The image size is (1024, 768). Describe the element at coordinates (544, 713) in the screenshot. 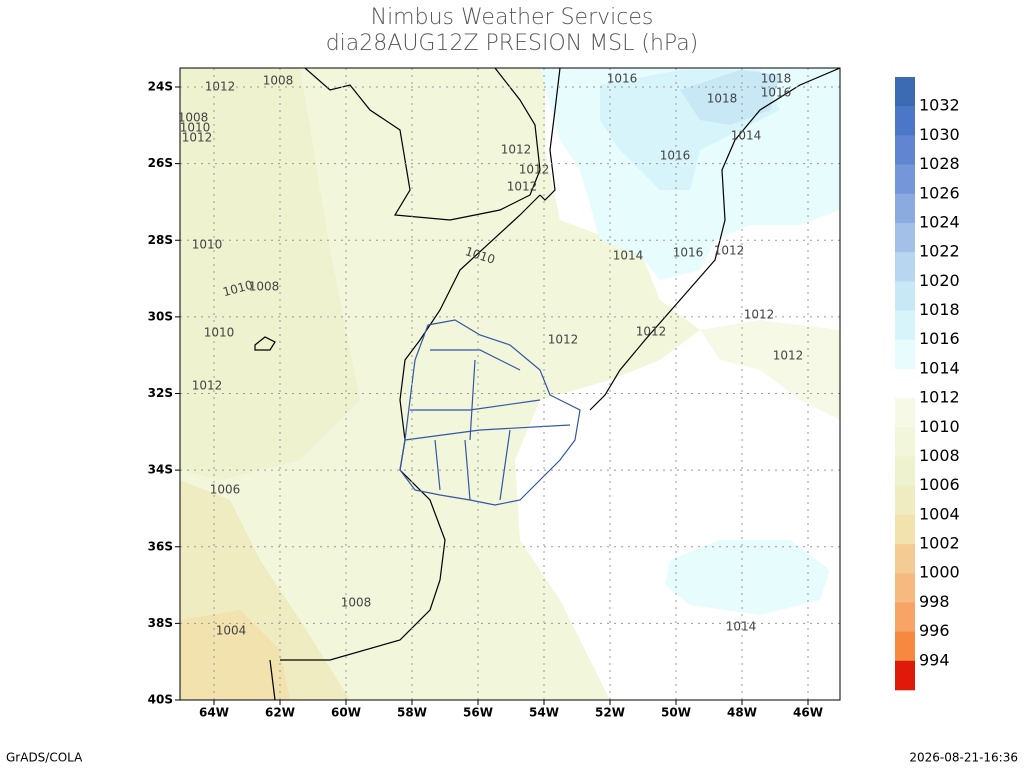

I see `lon-tick-label: 54W` at that location.